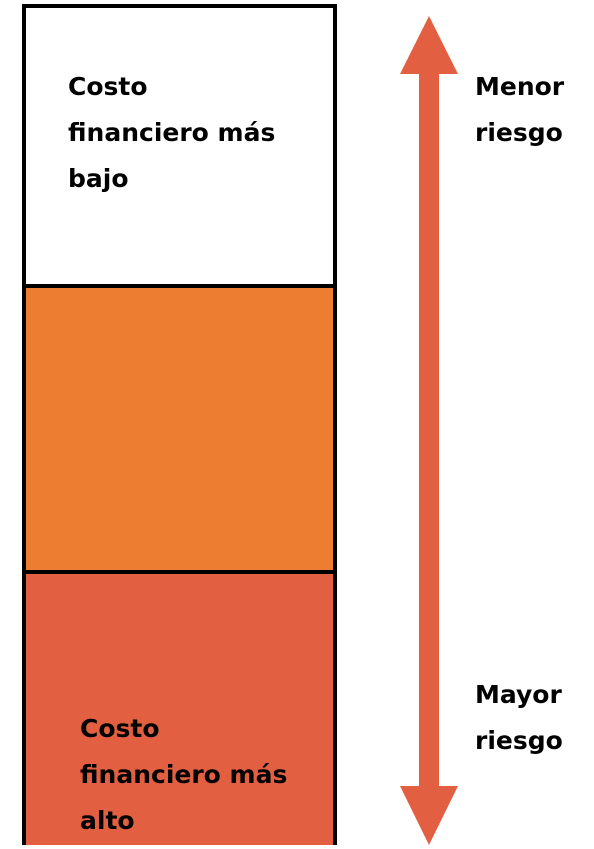 Image resolution: width=594 pixels, height=849 pixels. Describe the element at coordinates (429, 430) in the screenshot. I see `risk-arrow` at that location.